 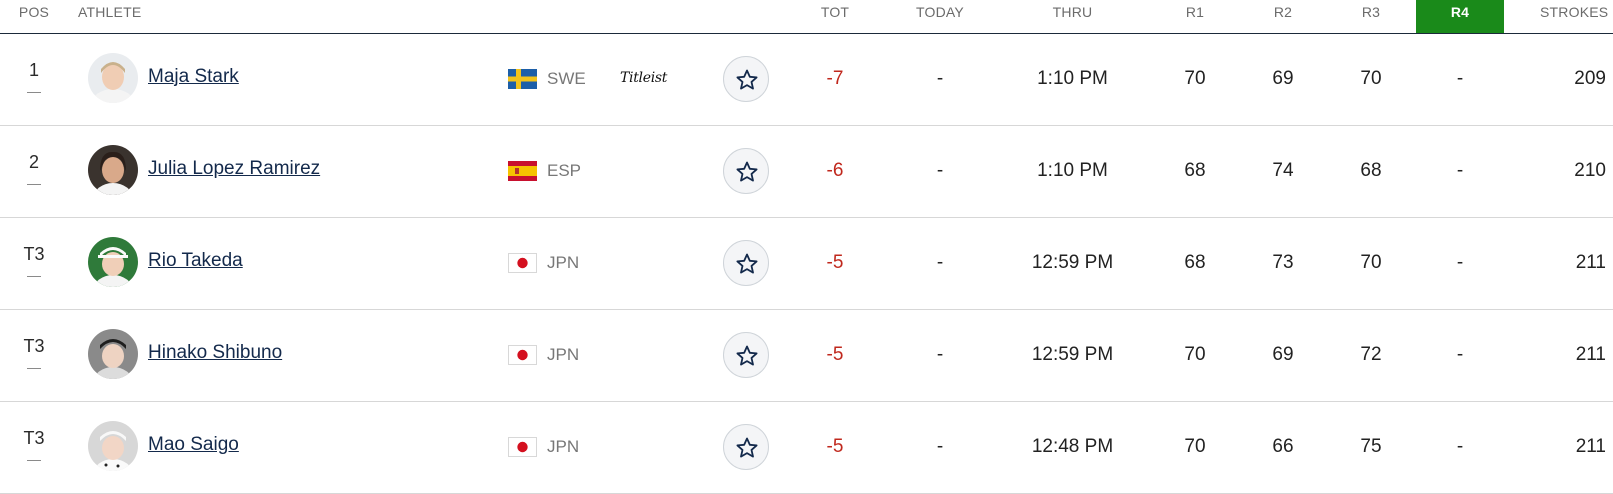 I want to click on player-name-link: Julia Lopez Ramirez, so click(x=234, y=168).